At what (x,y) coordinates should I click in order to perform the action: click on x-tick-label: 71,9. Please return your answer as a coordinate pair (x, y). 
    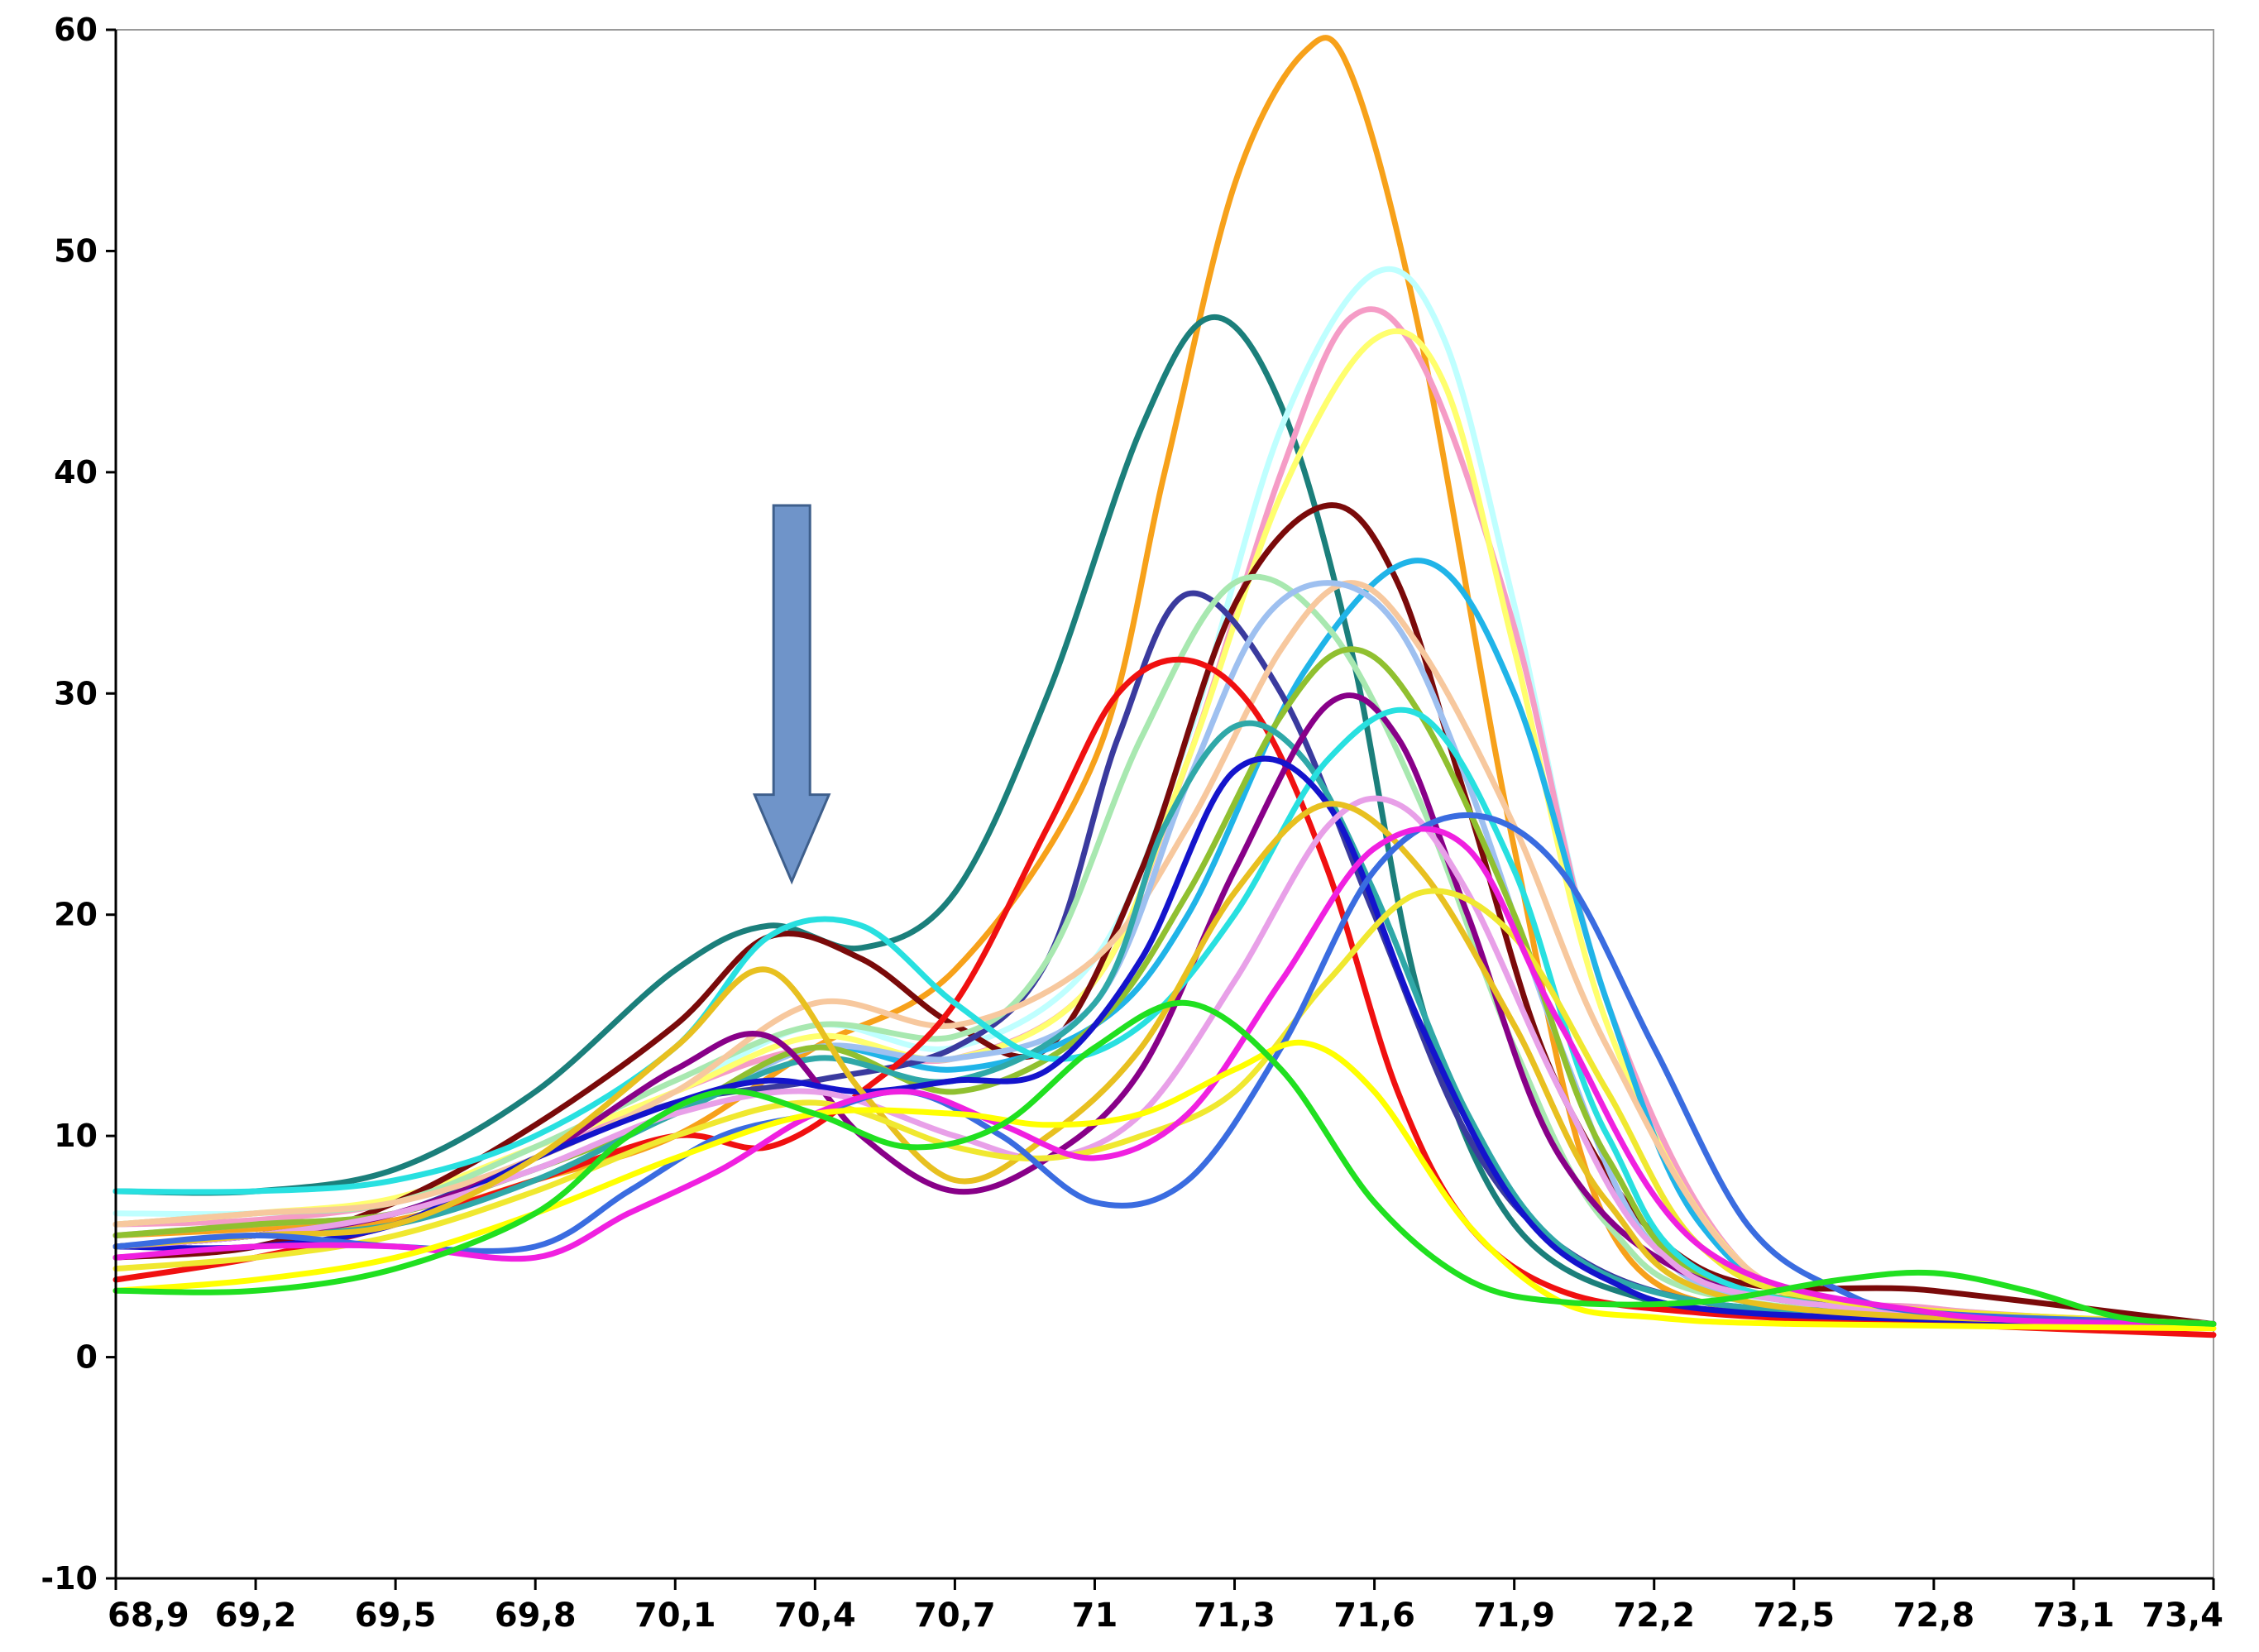
    Looking at the image, I should click on (1514, 1616).